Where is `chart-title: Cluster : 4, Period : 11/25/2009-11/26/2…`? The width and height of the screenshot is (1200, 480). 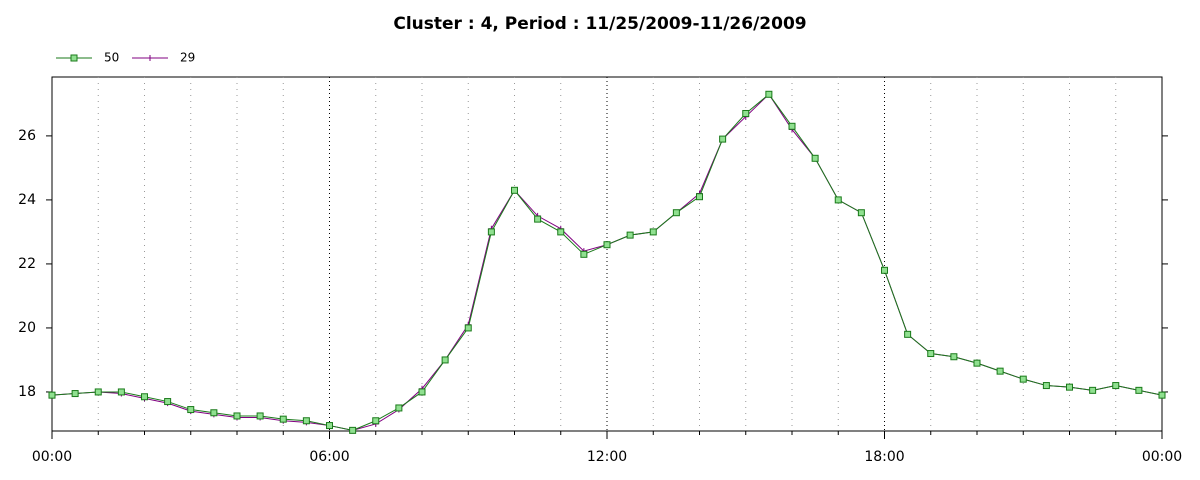 chart-title: Cluster : 4, Period : 11/25/2009-11/26/2… is located at coordinates (599, 24).